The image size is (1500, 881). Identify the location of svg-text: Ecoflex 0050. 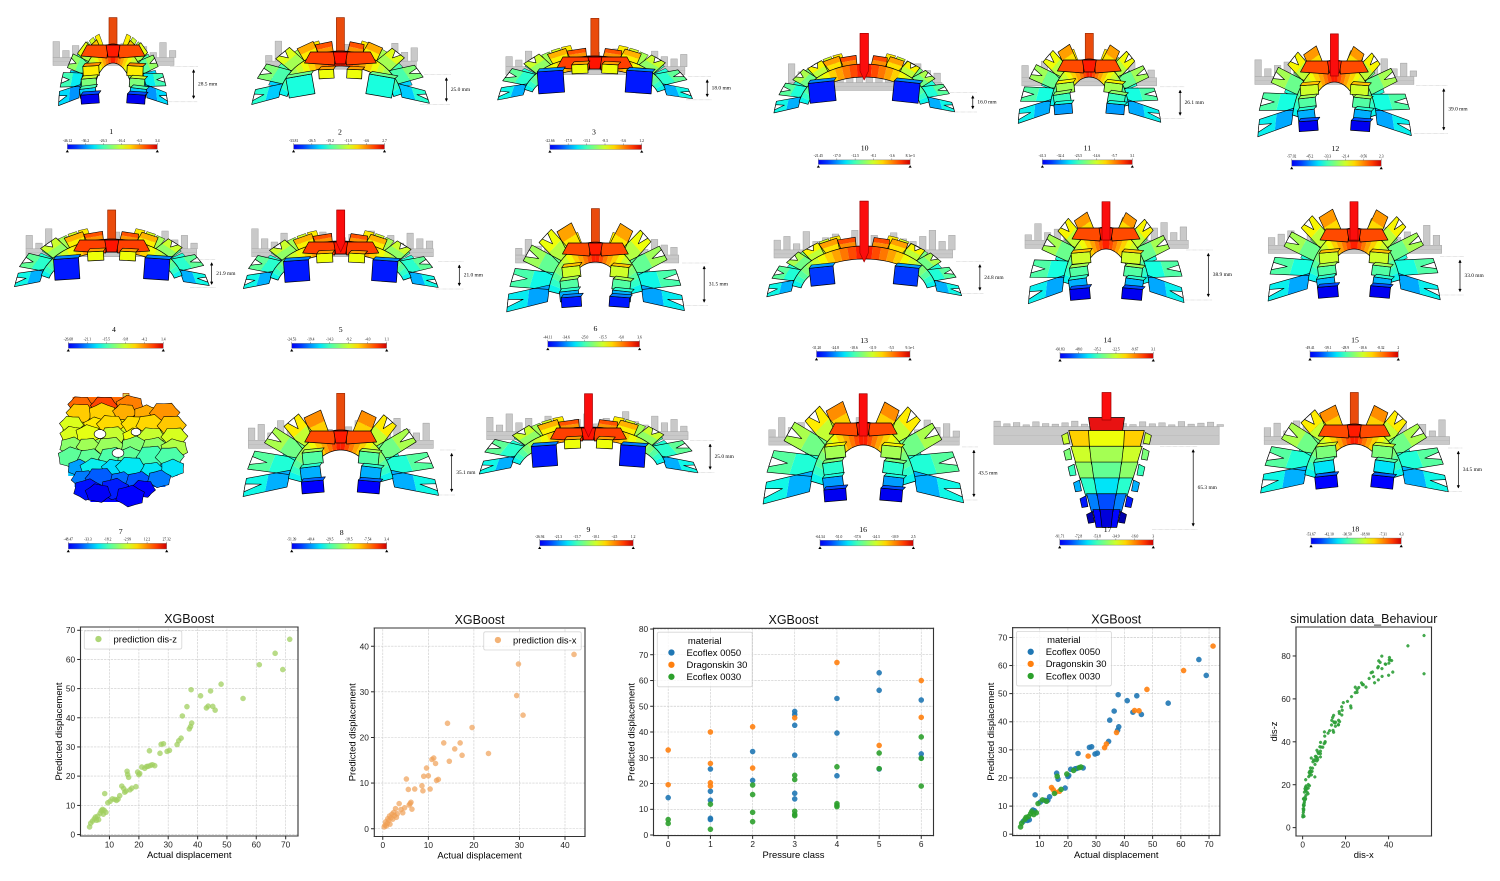
(714, 653).